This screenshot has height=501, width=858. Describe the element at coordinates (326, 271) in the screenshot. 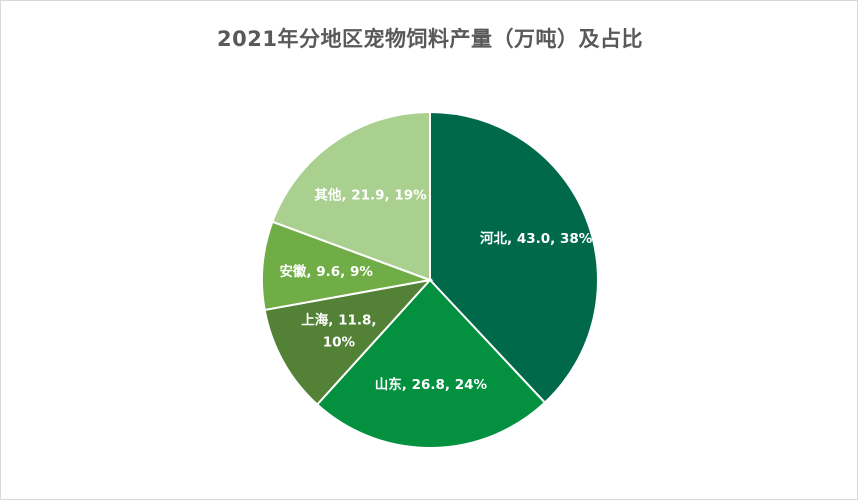

I see `data-label-4: 安徽, 9.6, 9%` at that location.